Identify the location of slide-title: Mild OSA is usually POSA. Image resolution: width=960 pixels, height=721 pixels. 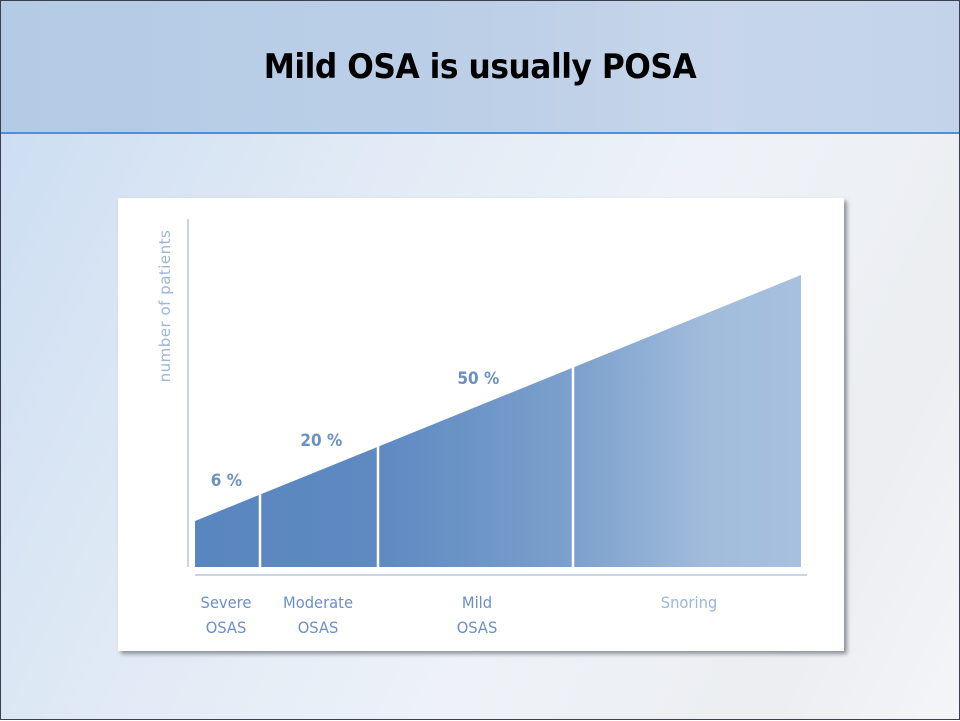
(480, 67).